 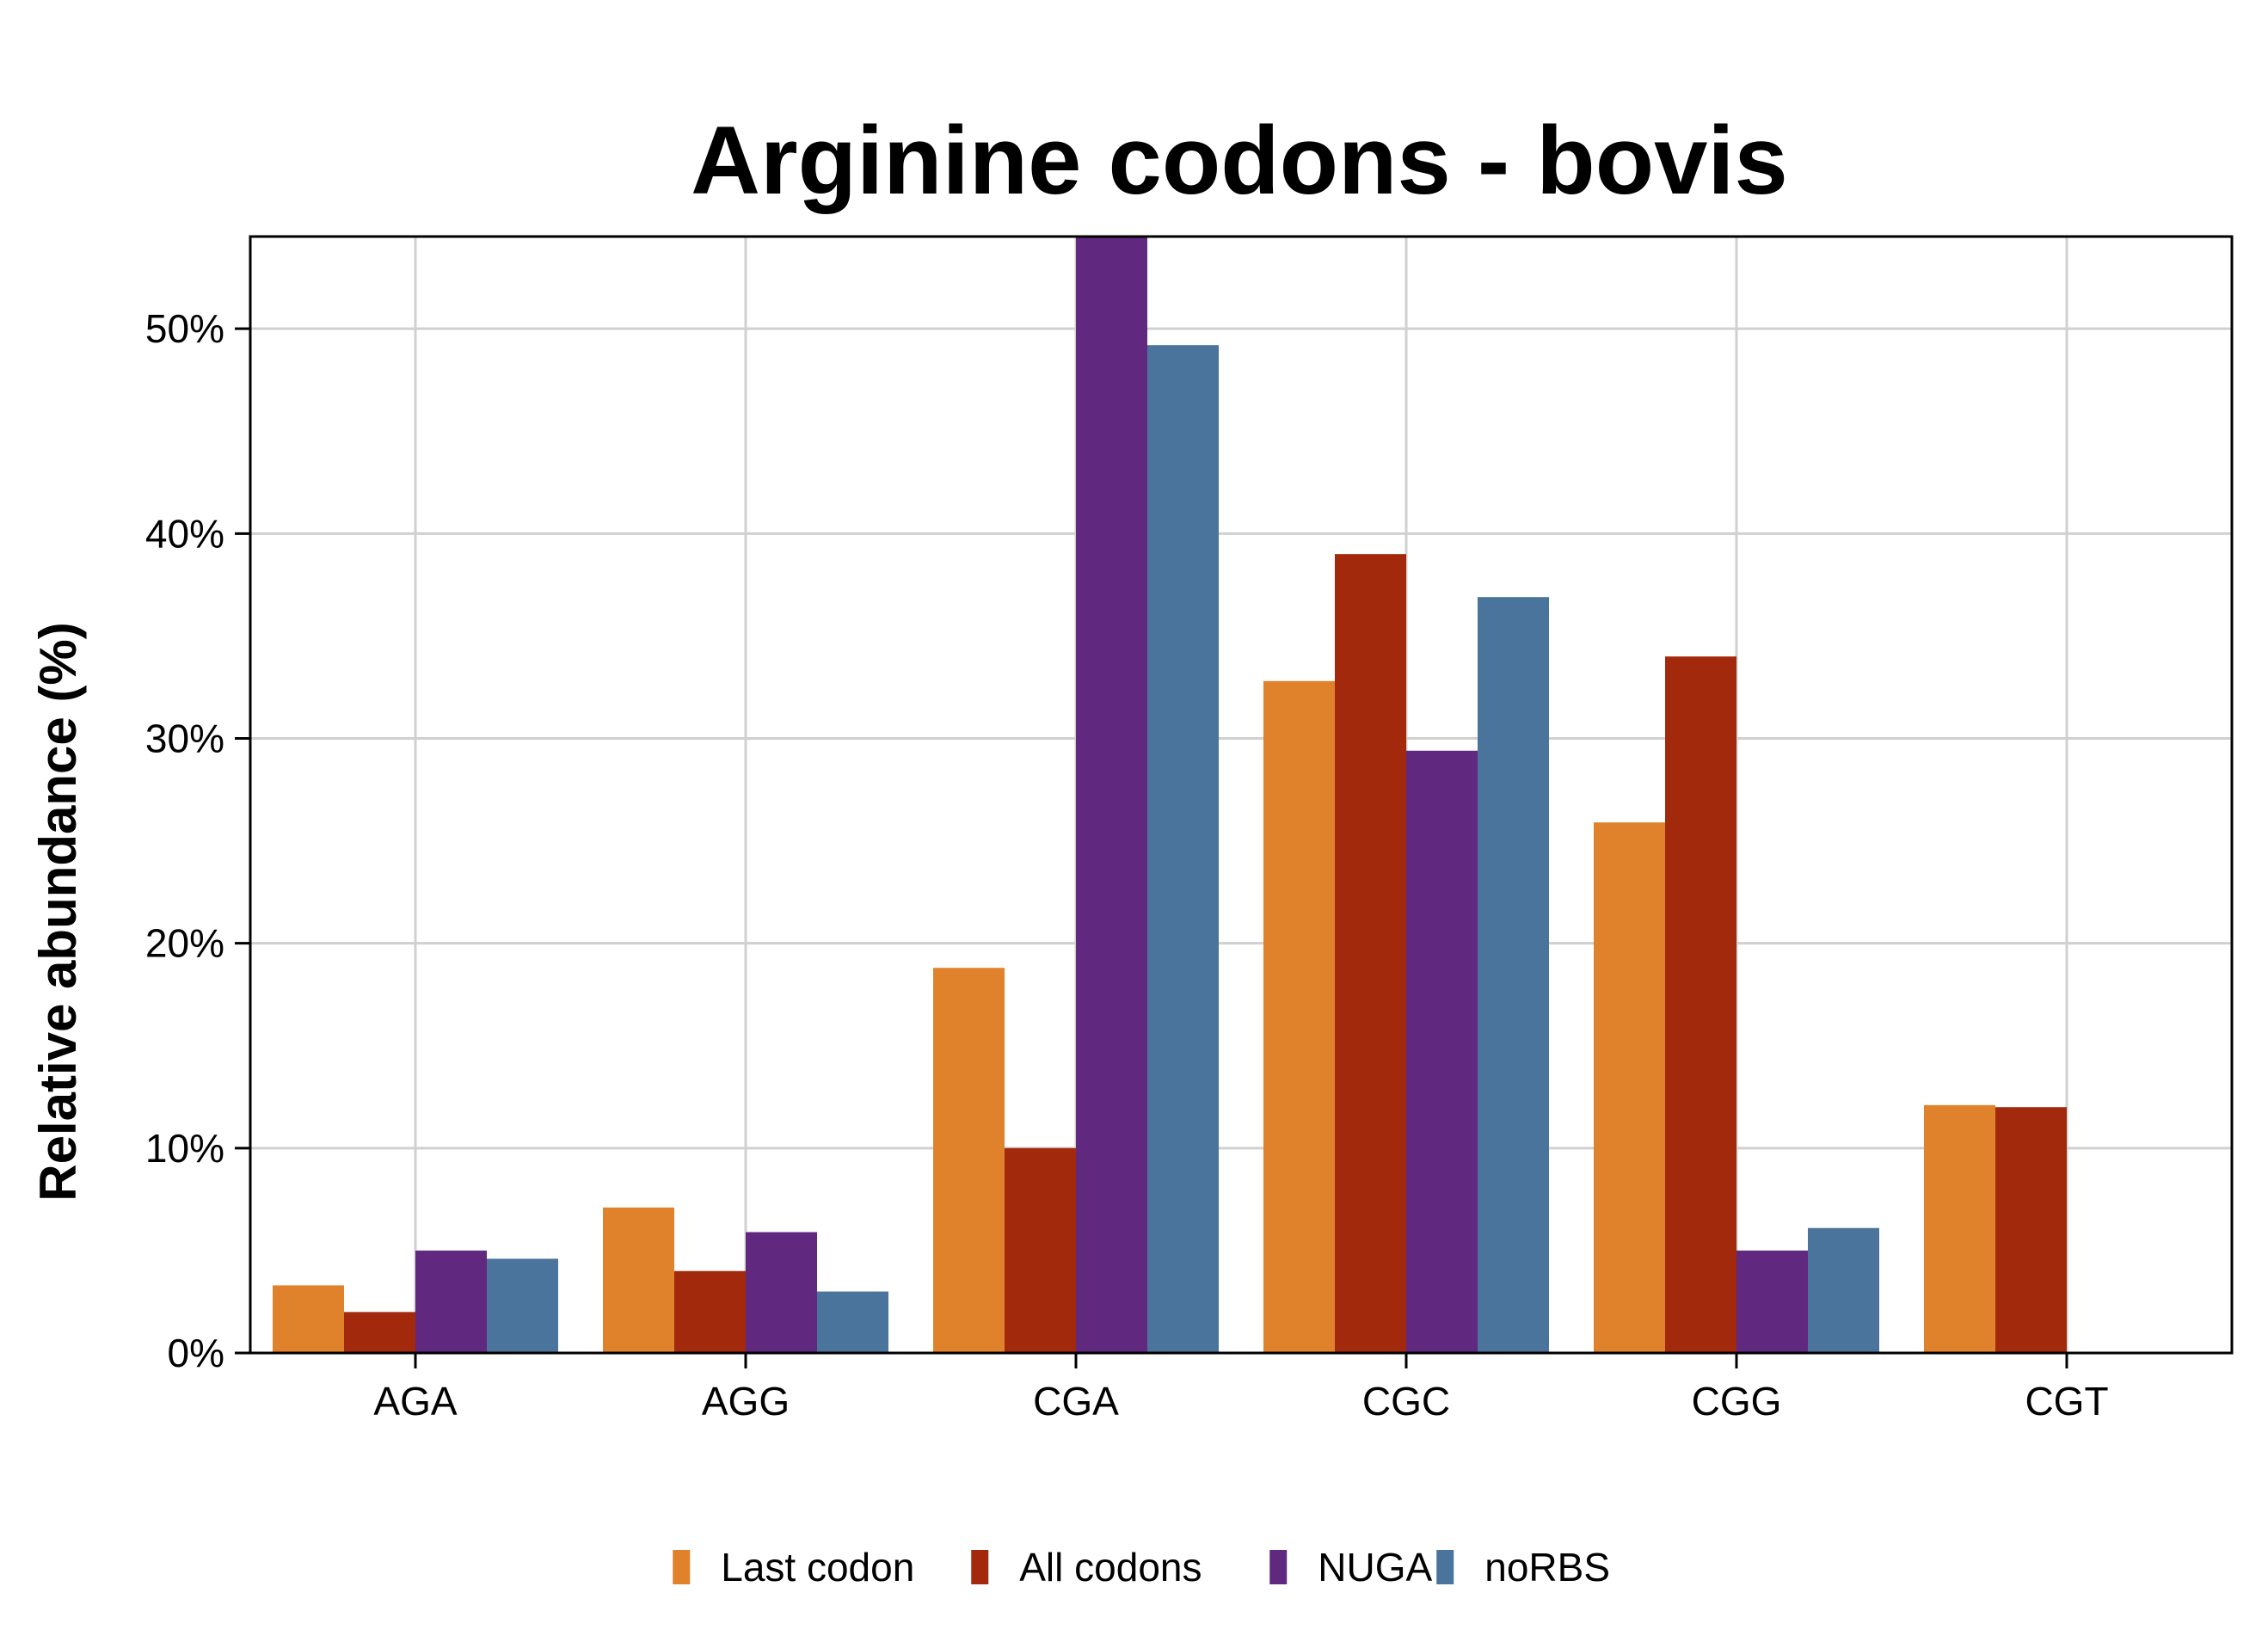 I want to click on y-tick-label: 40%, so click(x=185, y=533).